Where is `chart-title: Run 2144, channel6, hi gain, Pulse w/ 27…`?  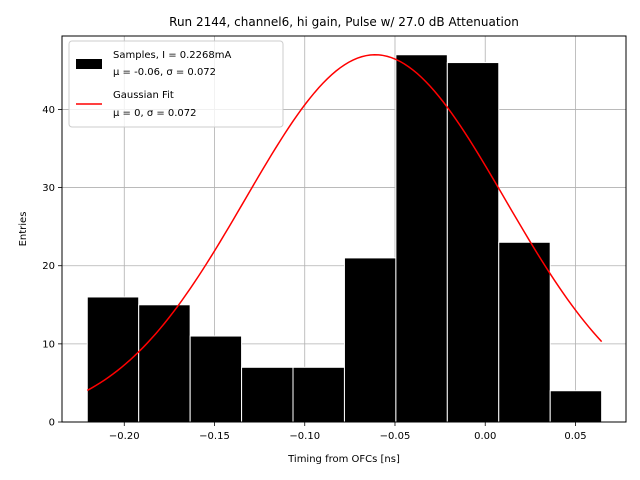
chart-title: Run 2144, channel6, hi gain, Pulse w/ 27… is located at coordinates (344, 22).